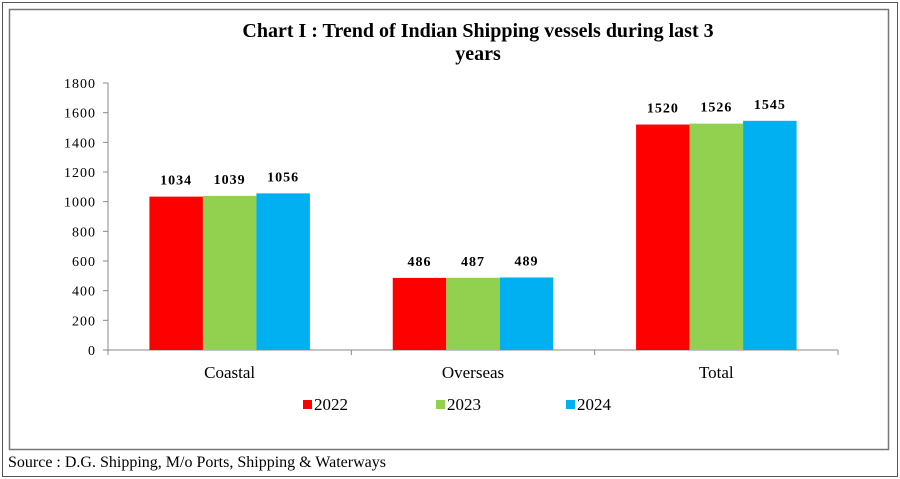 The height and width of the screenshot is (479, 900). I want to click on data-label: 1526, so click(716, 108).